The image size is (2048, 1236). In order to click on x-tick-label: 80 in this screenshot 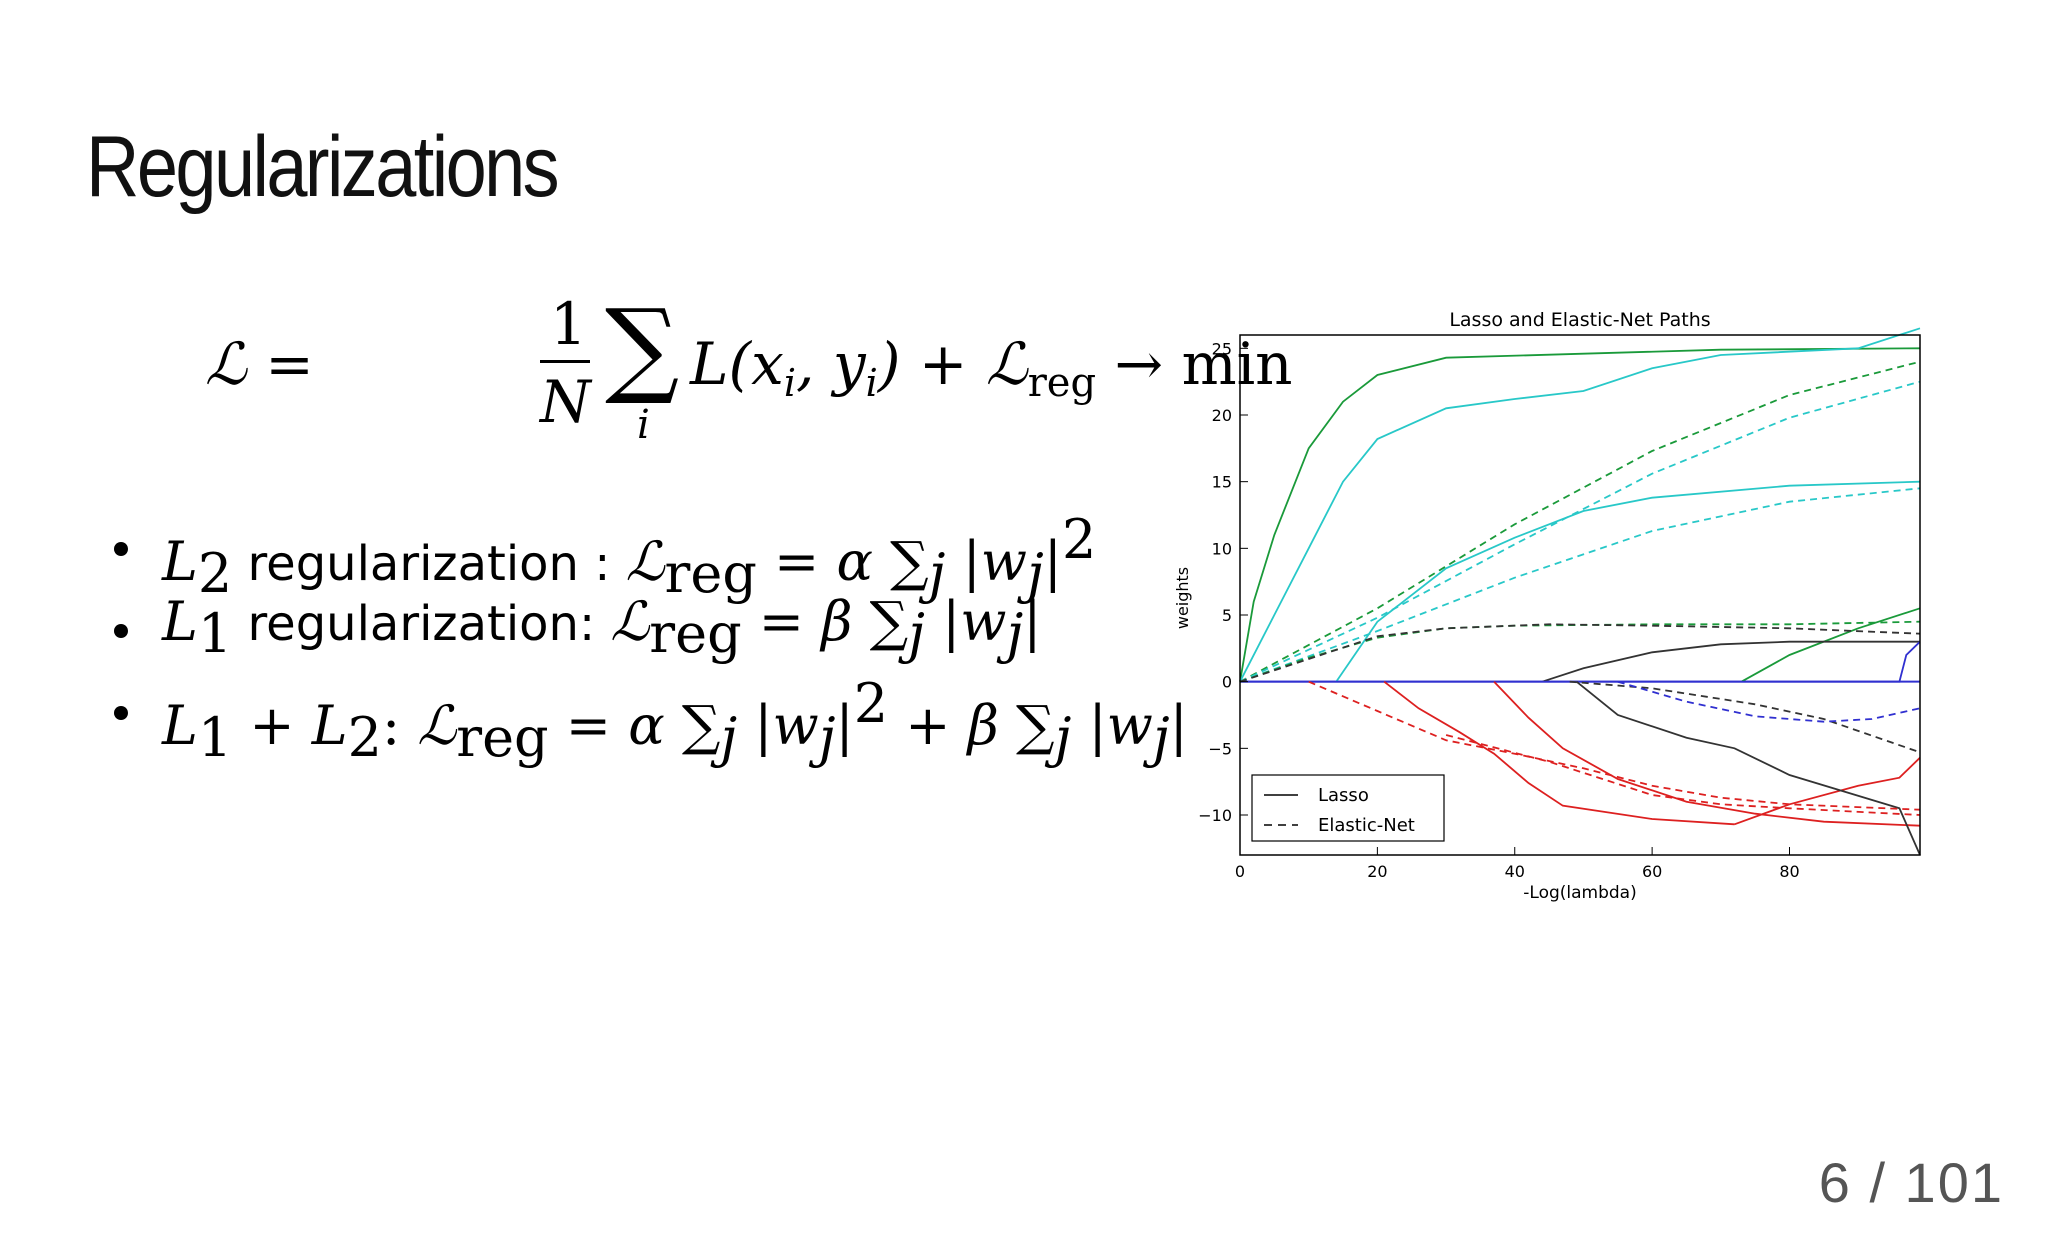, I will do `click(1789, 871)`.